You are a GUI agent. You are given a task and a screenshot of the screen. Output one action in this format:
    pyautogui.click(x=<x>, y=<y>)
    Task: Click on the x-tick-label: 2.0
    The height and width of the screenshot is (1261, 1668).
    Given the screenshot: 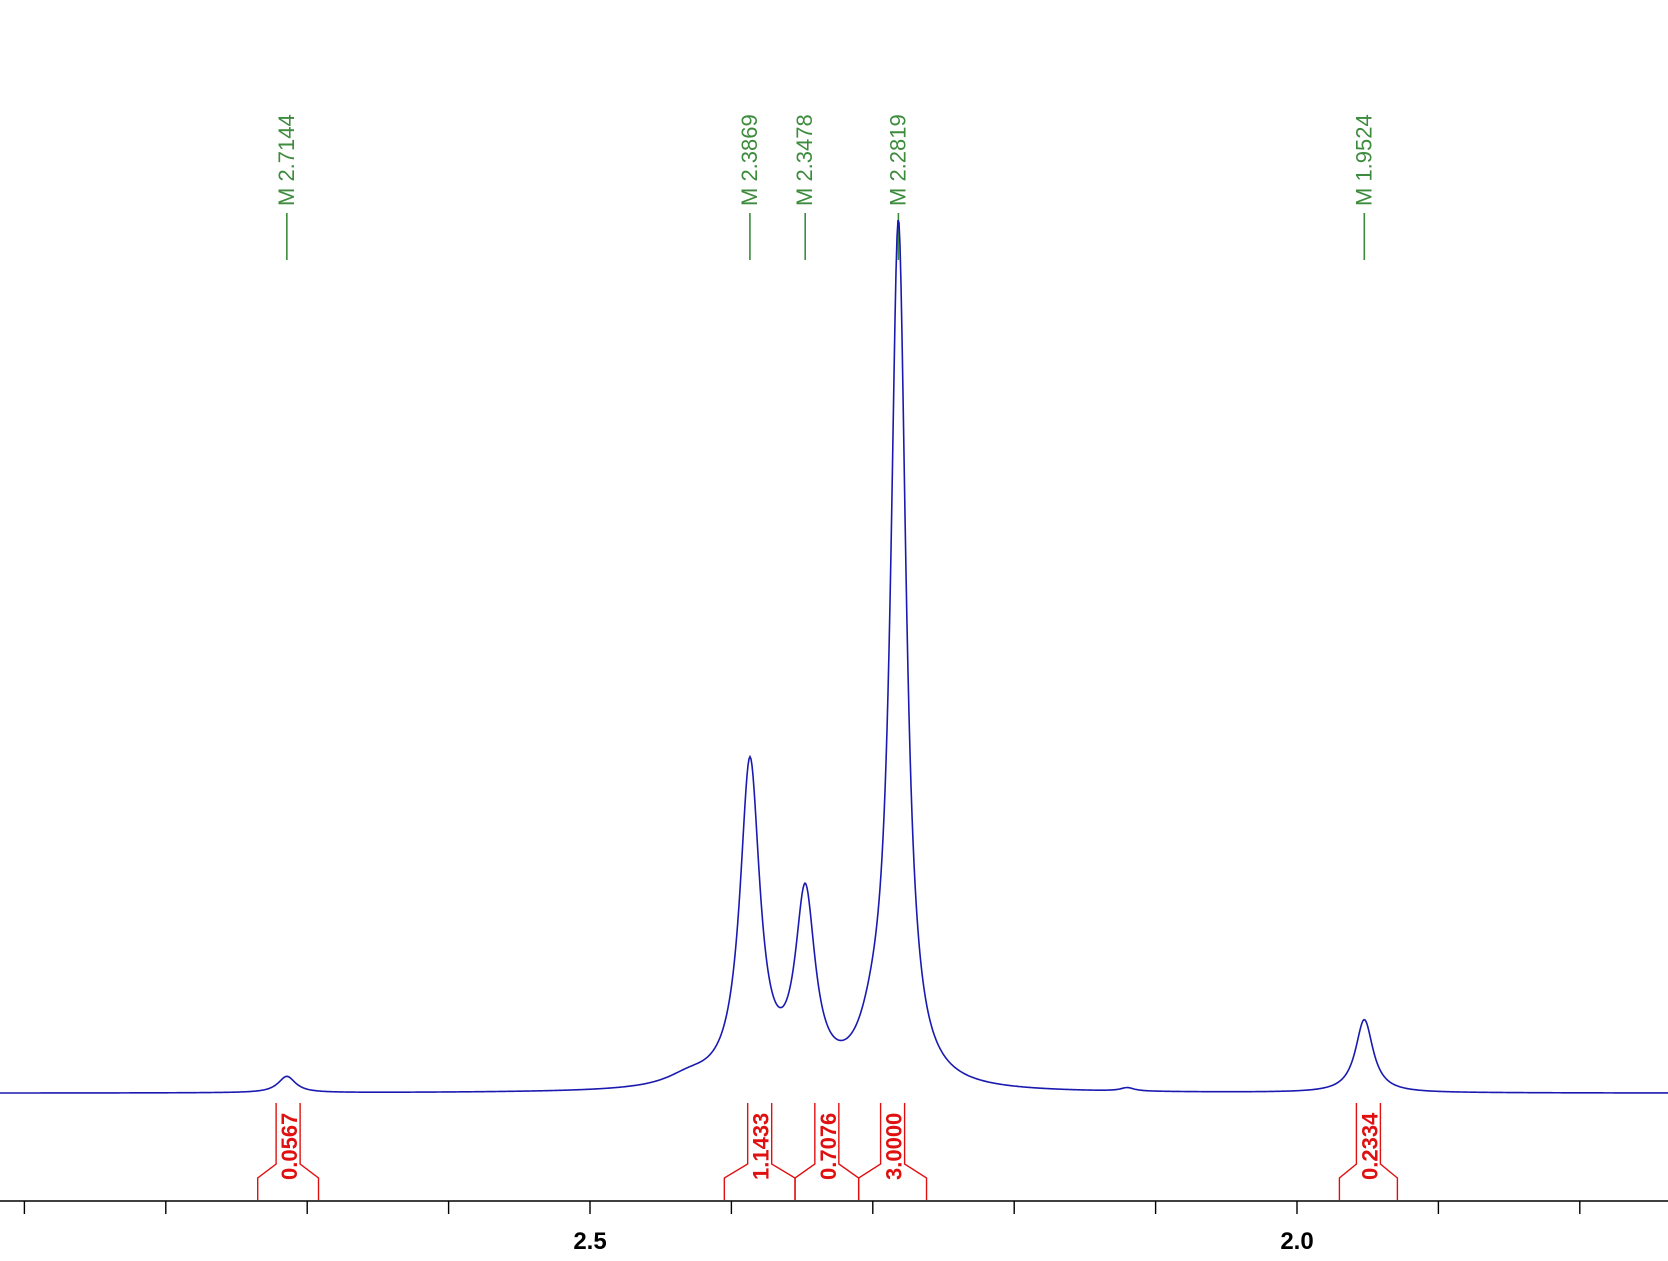 What is the action you would take?
    pyautogui.click(x=1296, y=1241)
    